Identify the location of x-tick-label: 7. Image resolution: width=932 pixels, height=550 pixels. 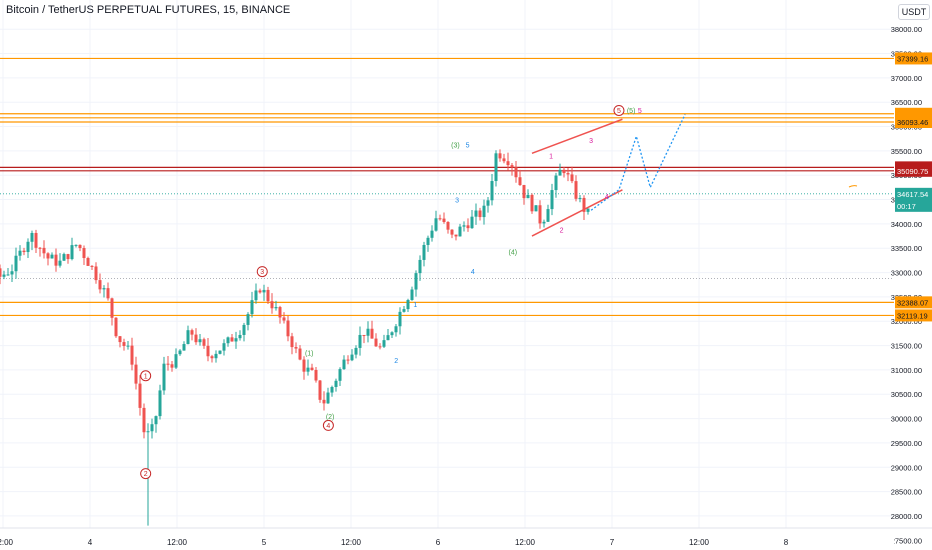
(612, 542).